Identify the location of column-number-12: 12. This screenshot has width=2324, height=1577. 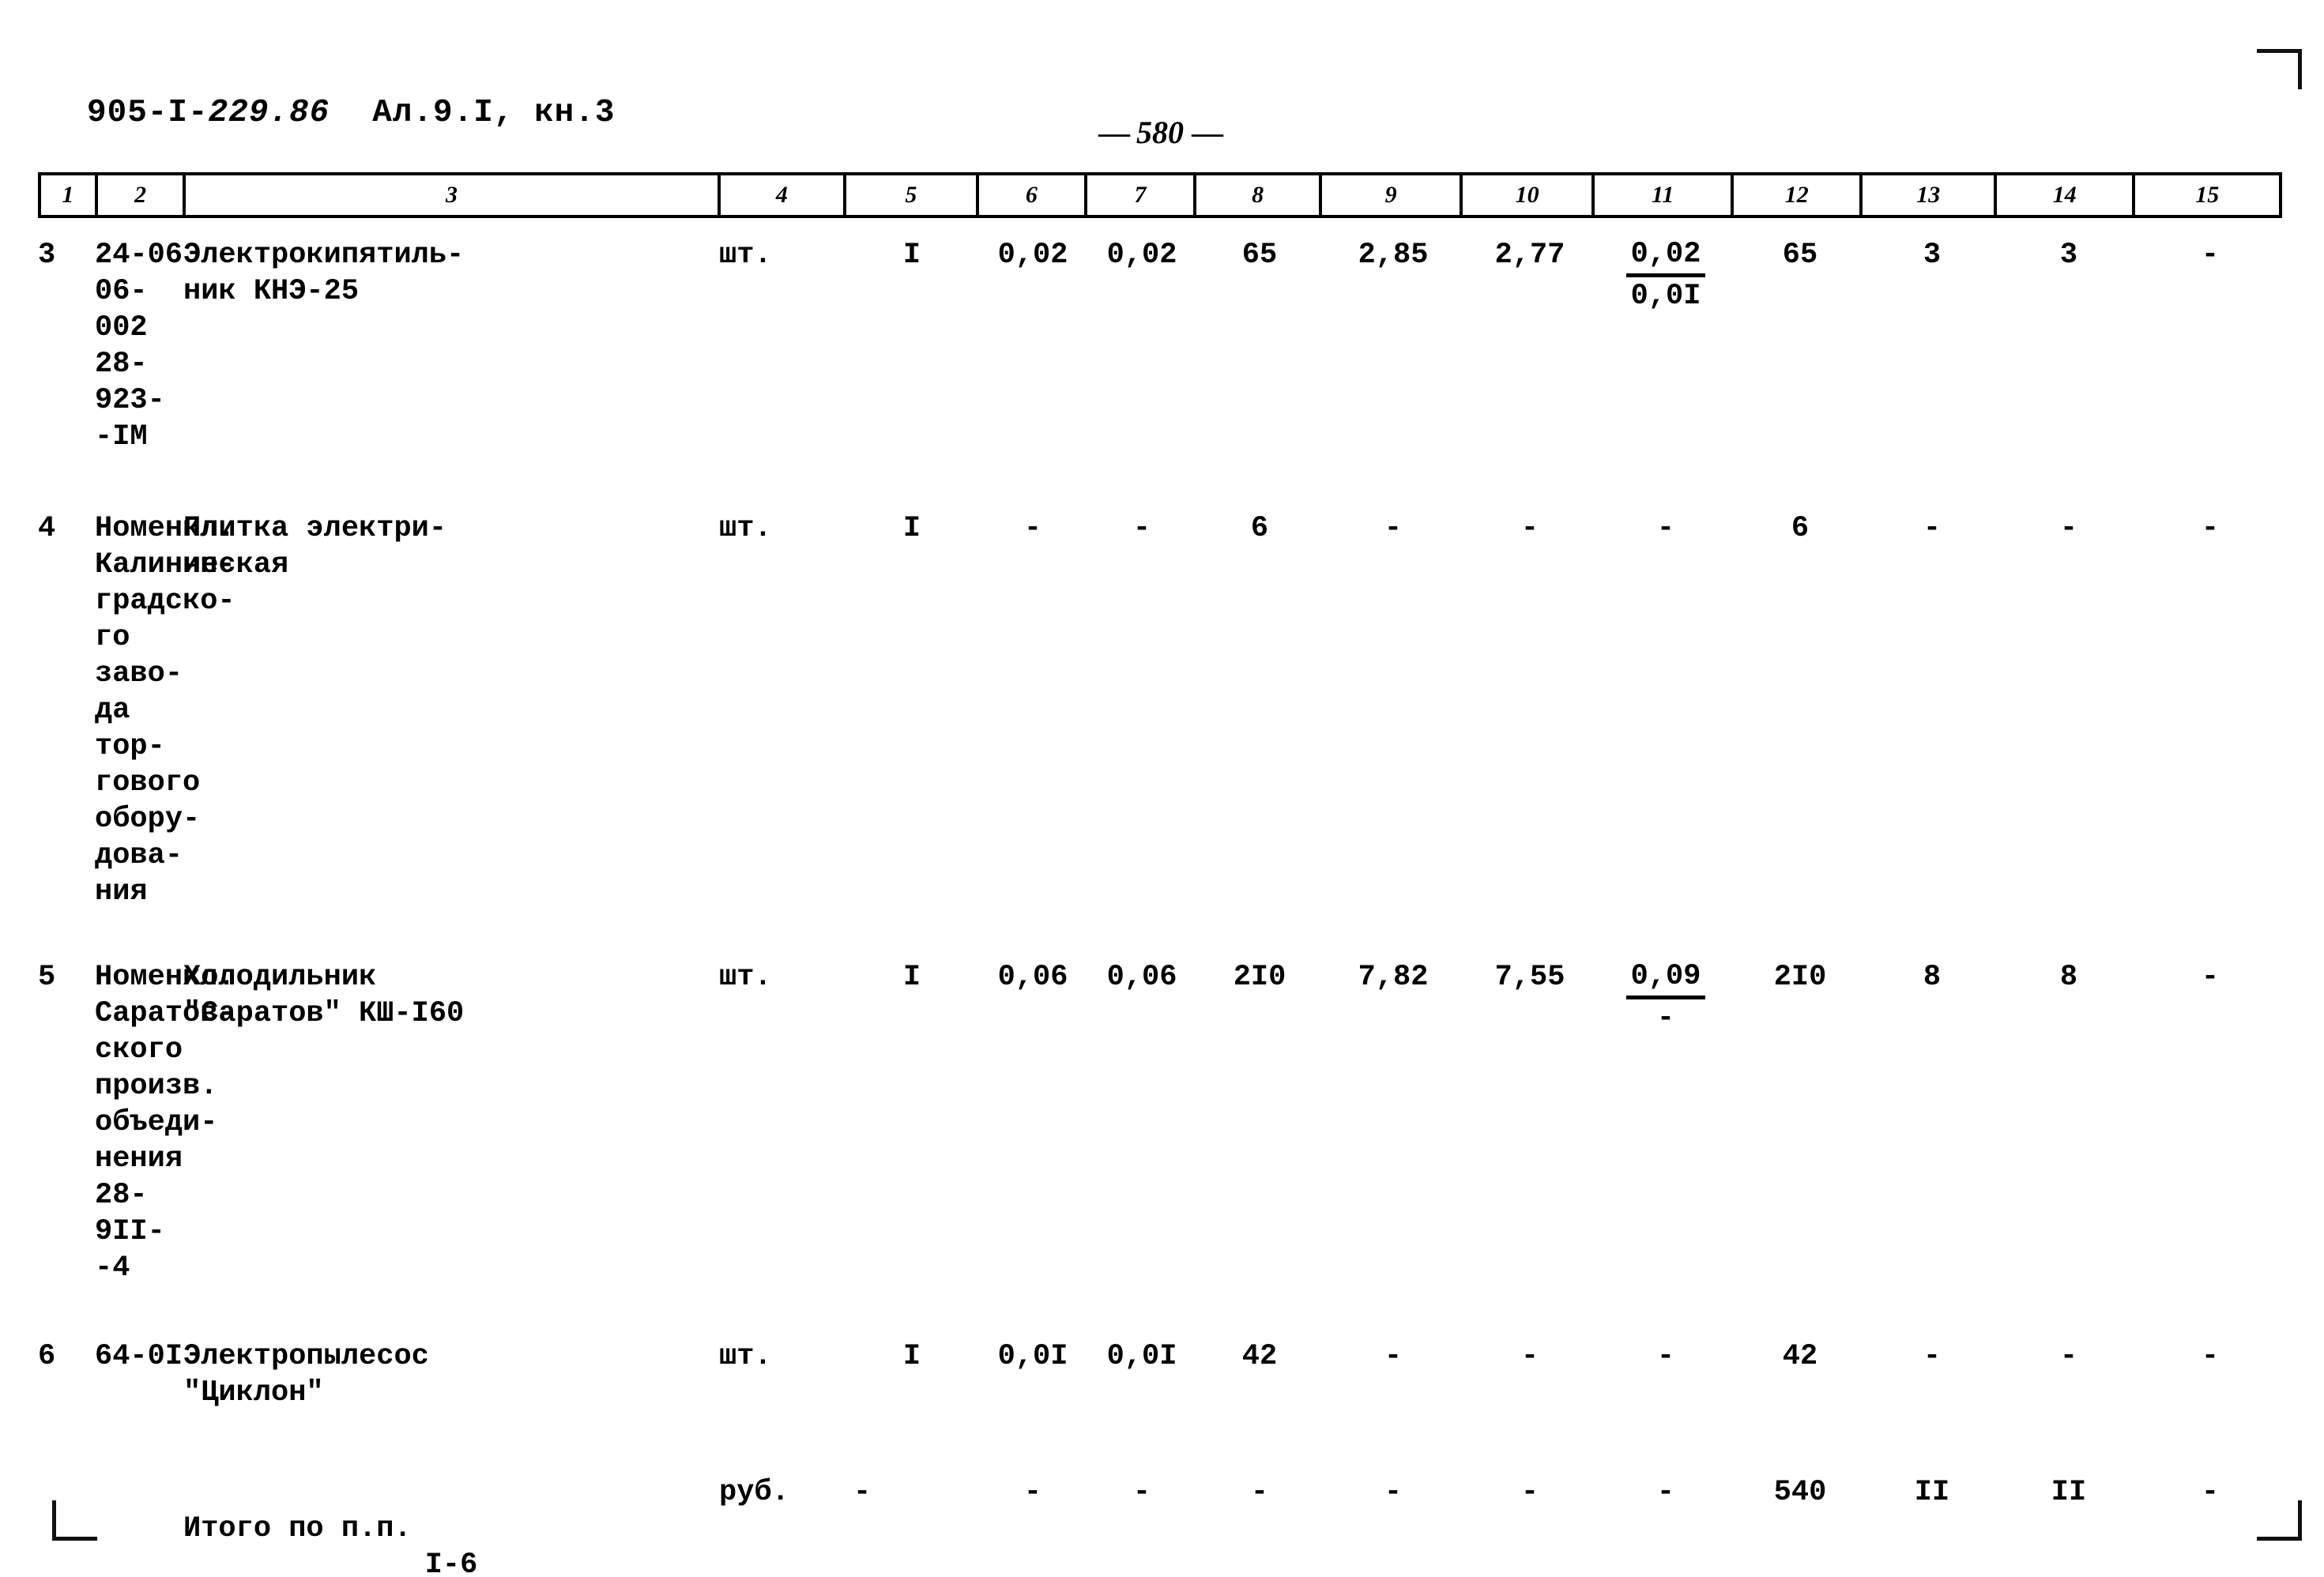
(1799, 195).